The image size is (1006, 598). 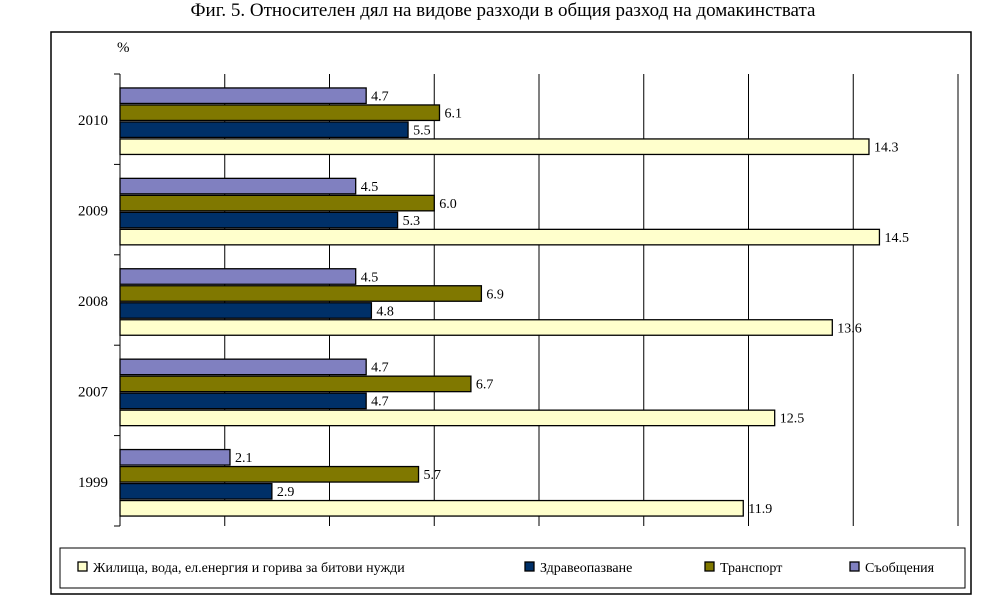 I want to click on bar-транспорт-2010, so click(x=280, y=113).